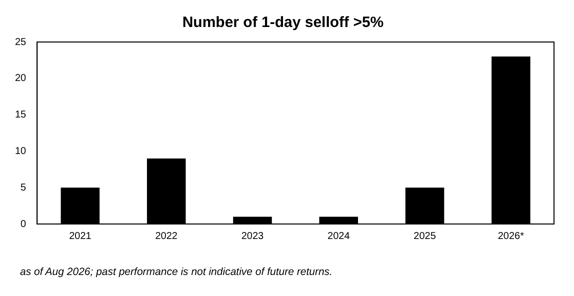 This screenshot has width=574, height=296. I want to click on chart-title: Number of 1-day selloff >5%, so click(283, 23).